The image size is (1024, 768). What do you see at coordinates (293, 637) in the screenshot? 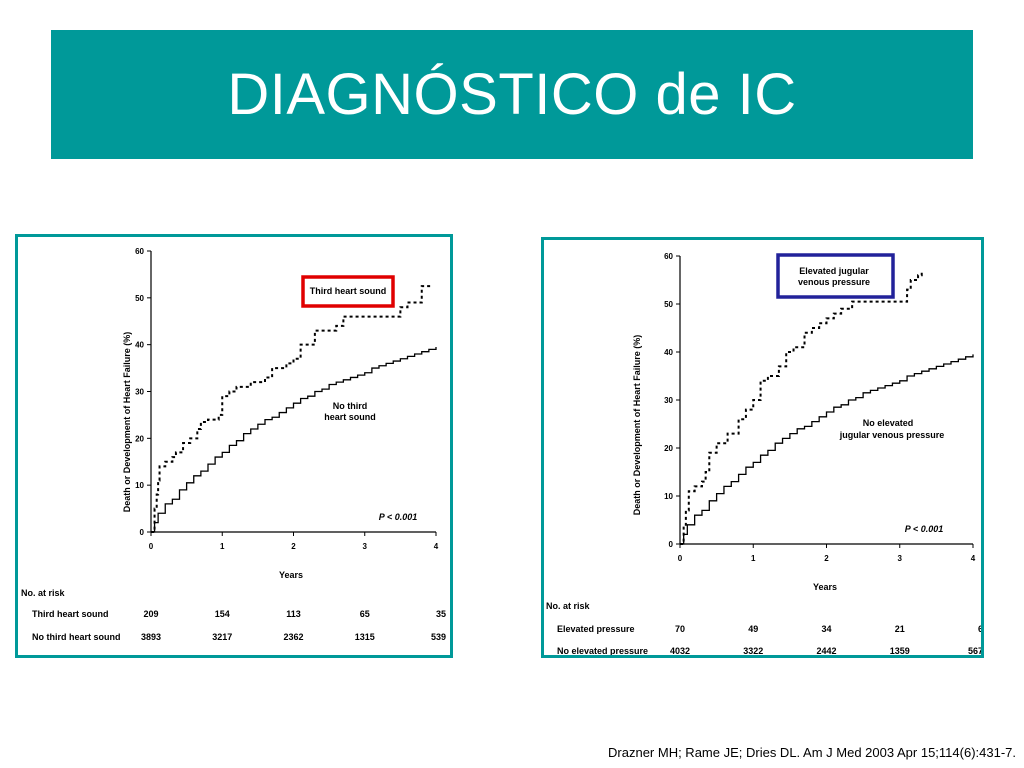
I see `at-risk-value: 2362` at bounding box center [293, 637].